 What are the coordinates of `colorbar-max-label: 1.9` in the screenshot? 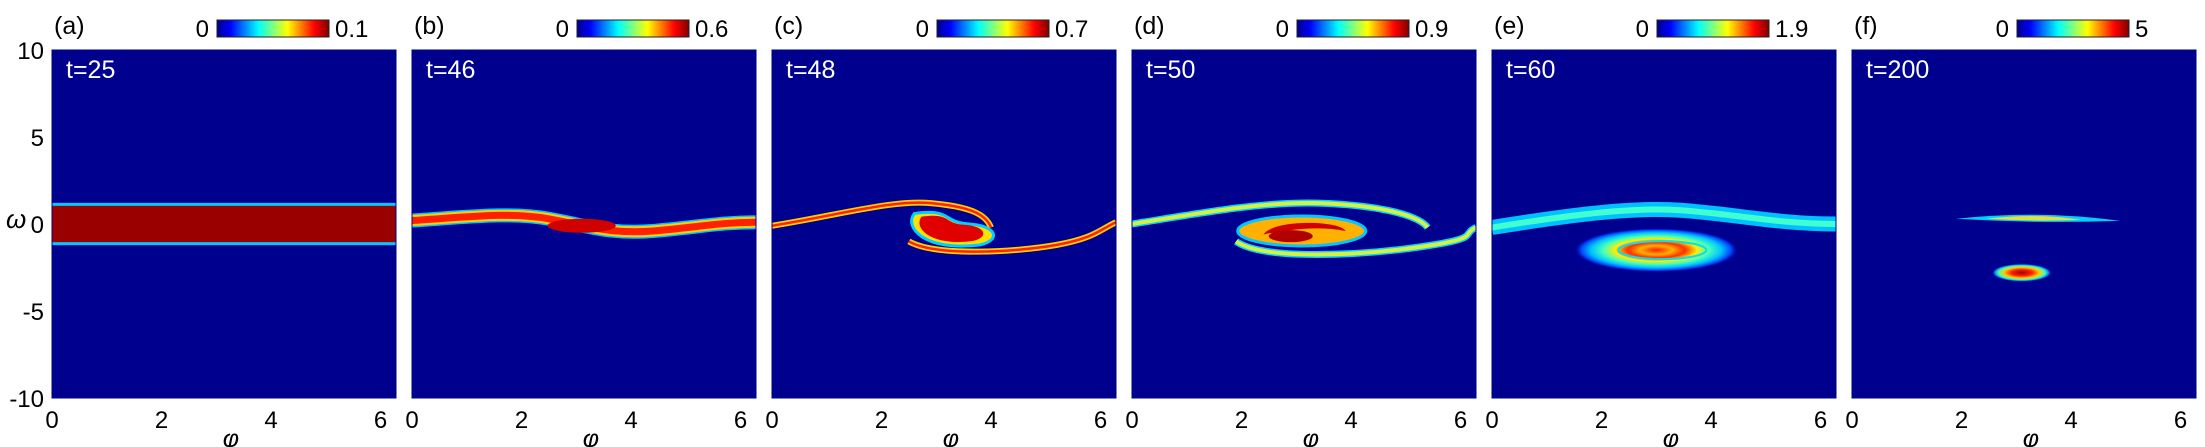 It's located at (1791, 29).